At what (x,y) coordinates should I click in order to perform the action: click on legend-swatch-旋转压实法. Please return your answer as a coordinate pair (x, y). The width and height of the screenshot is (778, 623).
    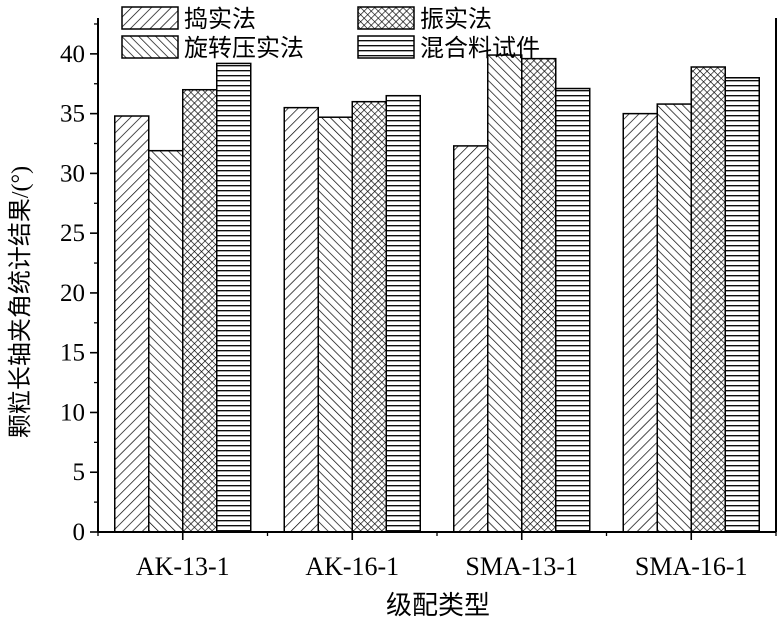
    Looking at the image, I should click on (150, 47).